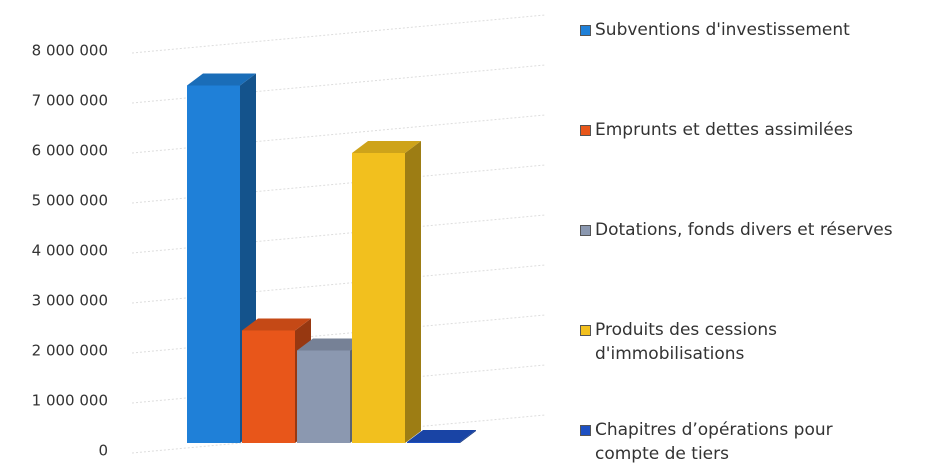  Describe the element at coordinates (70, 151) in the screenshot. I see `y-tick-label: 6 000 000` at that location.